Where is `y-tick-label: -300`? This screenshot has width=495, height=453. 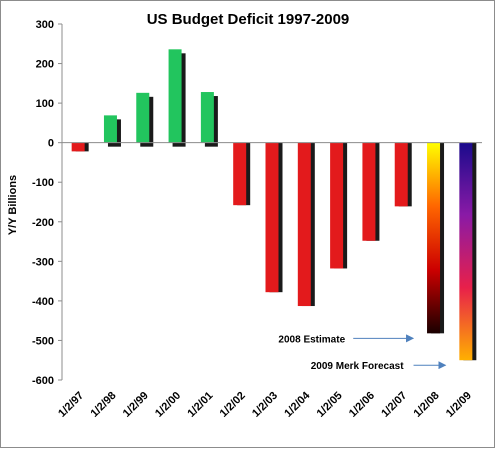 y-tick-label: -300 is located at coordinates (43, 262).